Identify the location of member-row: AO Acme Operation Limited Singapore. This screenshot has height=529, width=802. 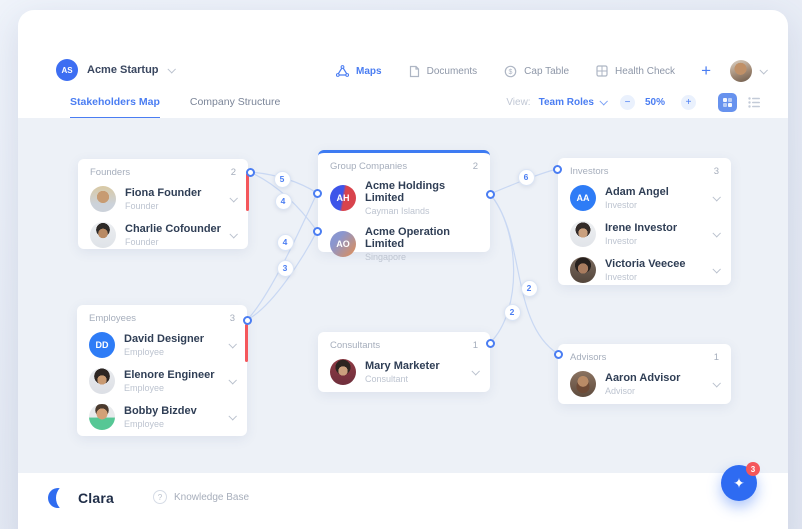
(404, 244).